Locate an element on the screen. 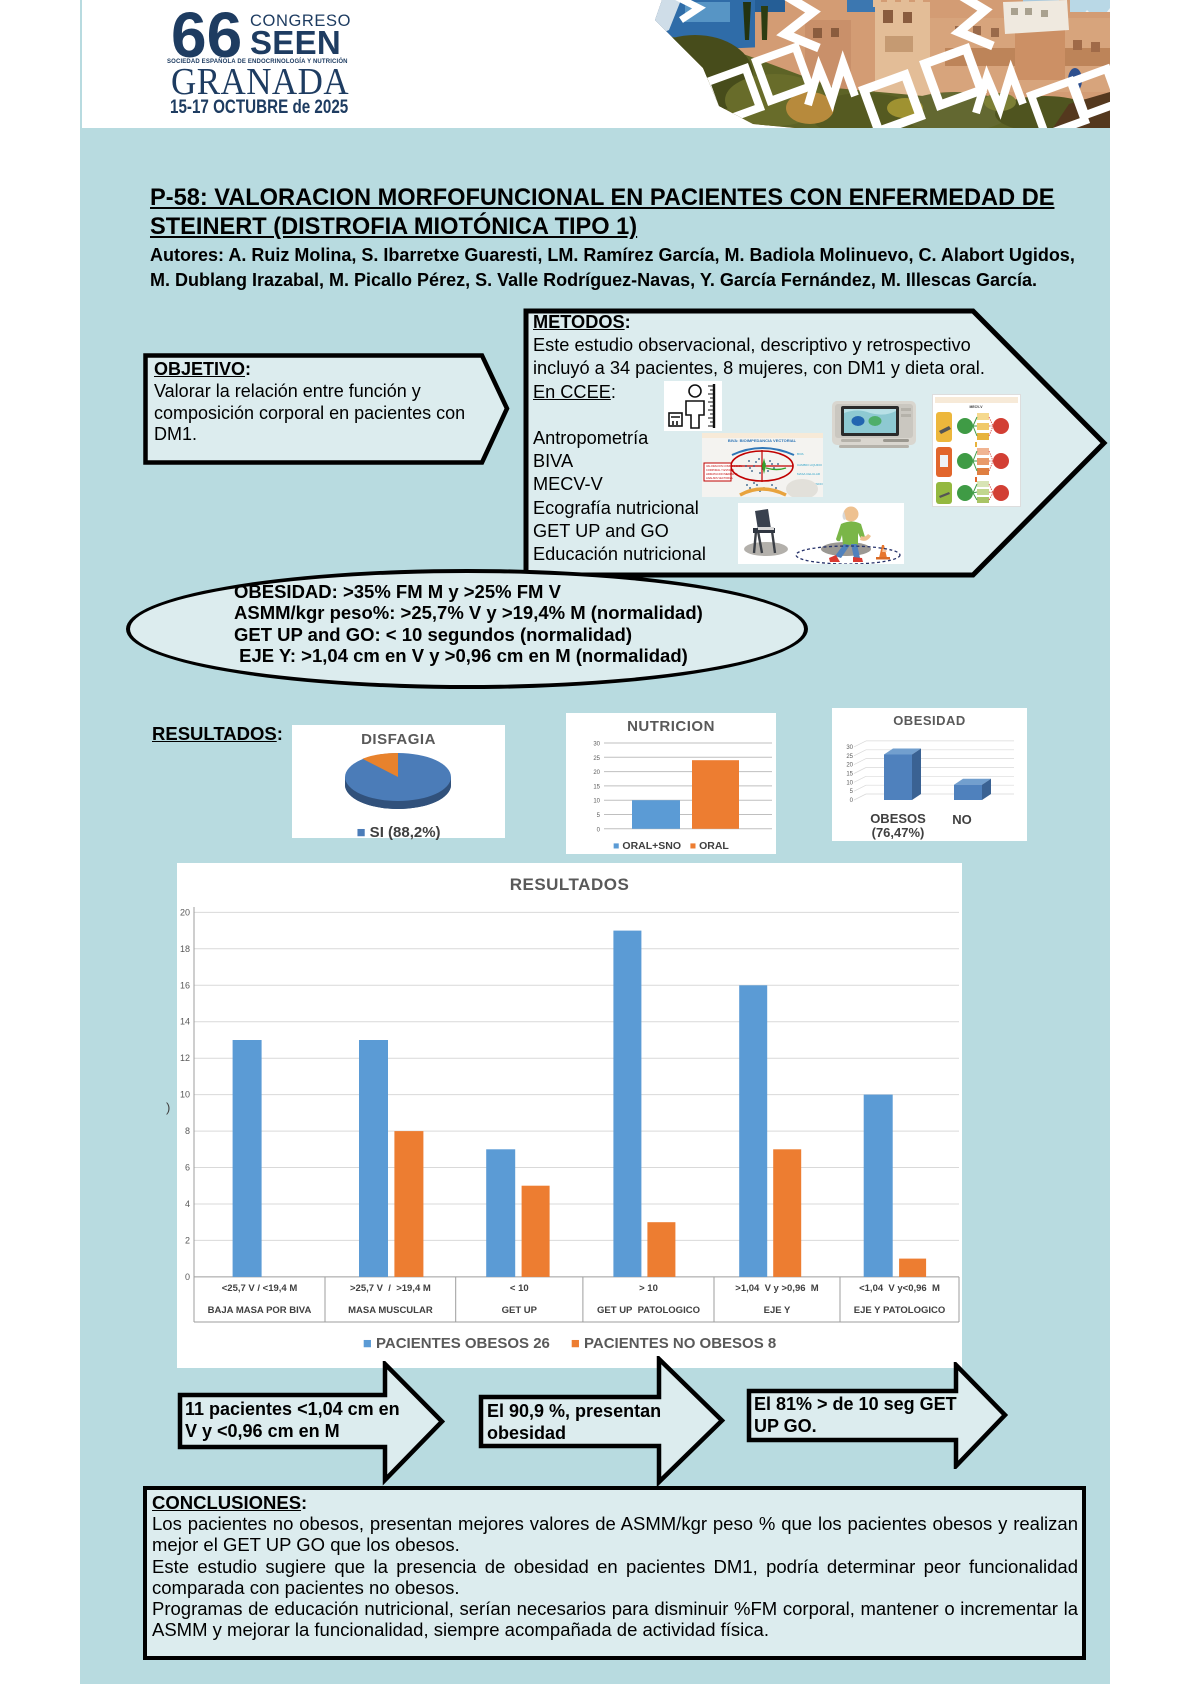  svg-text: < 10 is located at coordinates (519, 1288).